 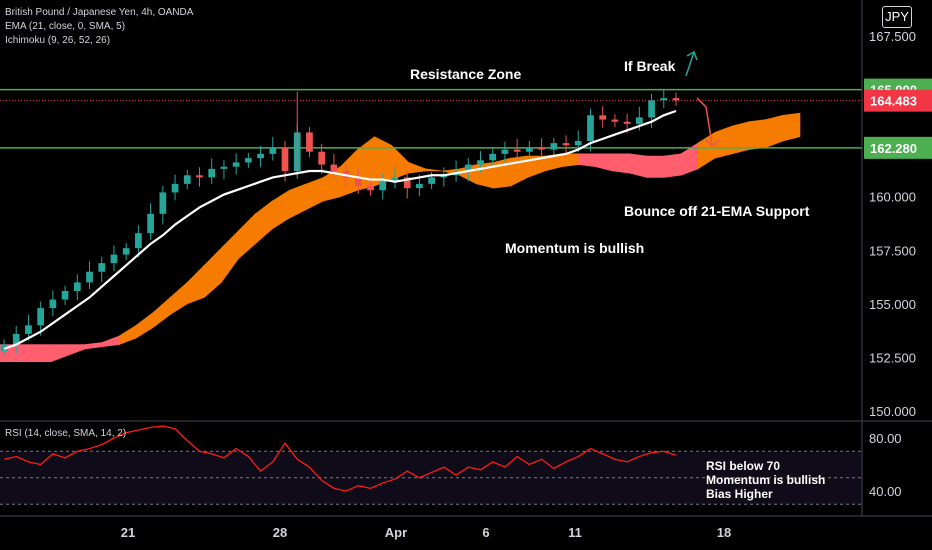 What do you see at coordinates (743, 466) in the screenshot?
I see `rsi-note-line: RSI below 70` at bounding box center [743, 466].